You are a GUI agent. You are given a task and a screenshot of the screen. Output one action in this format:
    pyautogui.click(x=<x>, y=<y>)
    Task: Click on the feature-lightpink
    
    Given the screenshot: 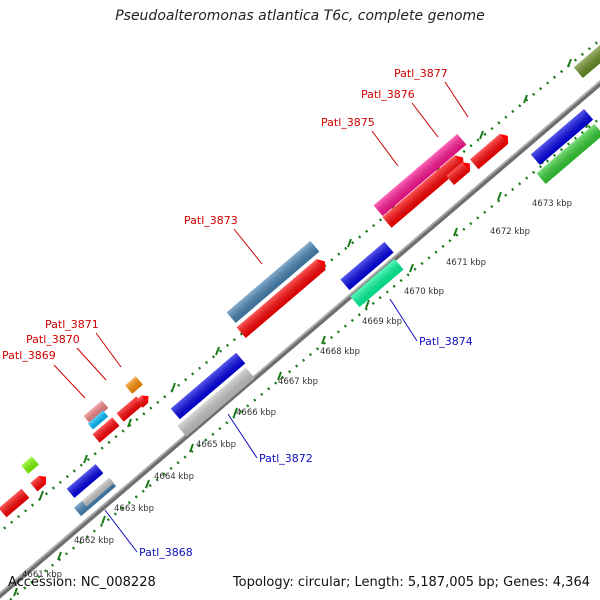 What is the action you would take?
    pyautogui.click(x=96, y=412)
    